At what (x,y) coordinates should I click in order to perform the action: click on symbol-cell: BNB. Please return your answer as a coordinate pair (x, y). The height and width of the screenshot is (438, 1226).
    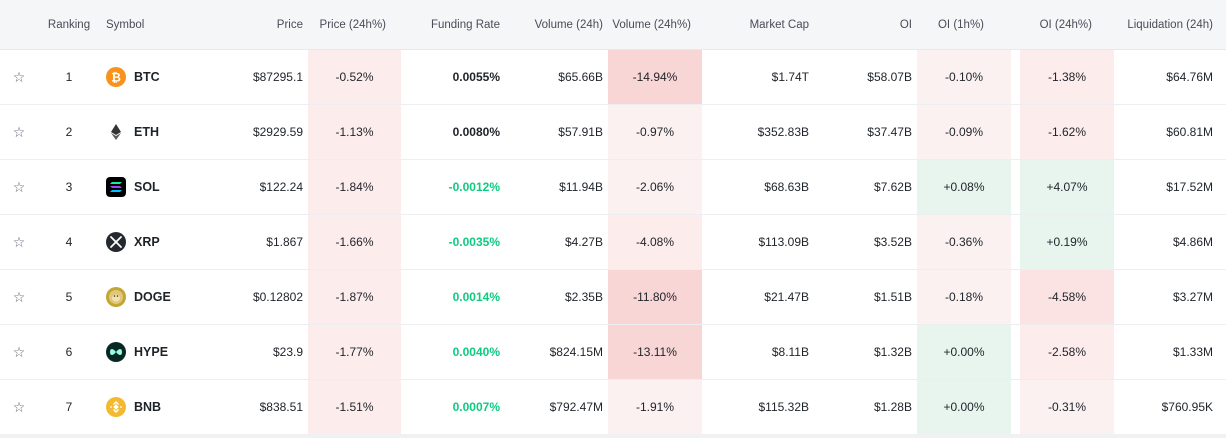
    Looking at the image, I should click on (151, 407).